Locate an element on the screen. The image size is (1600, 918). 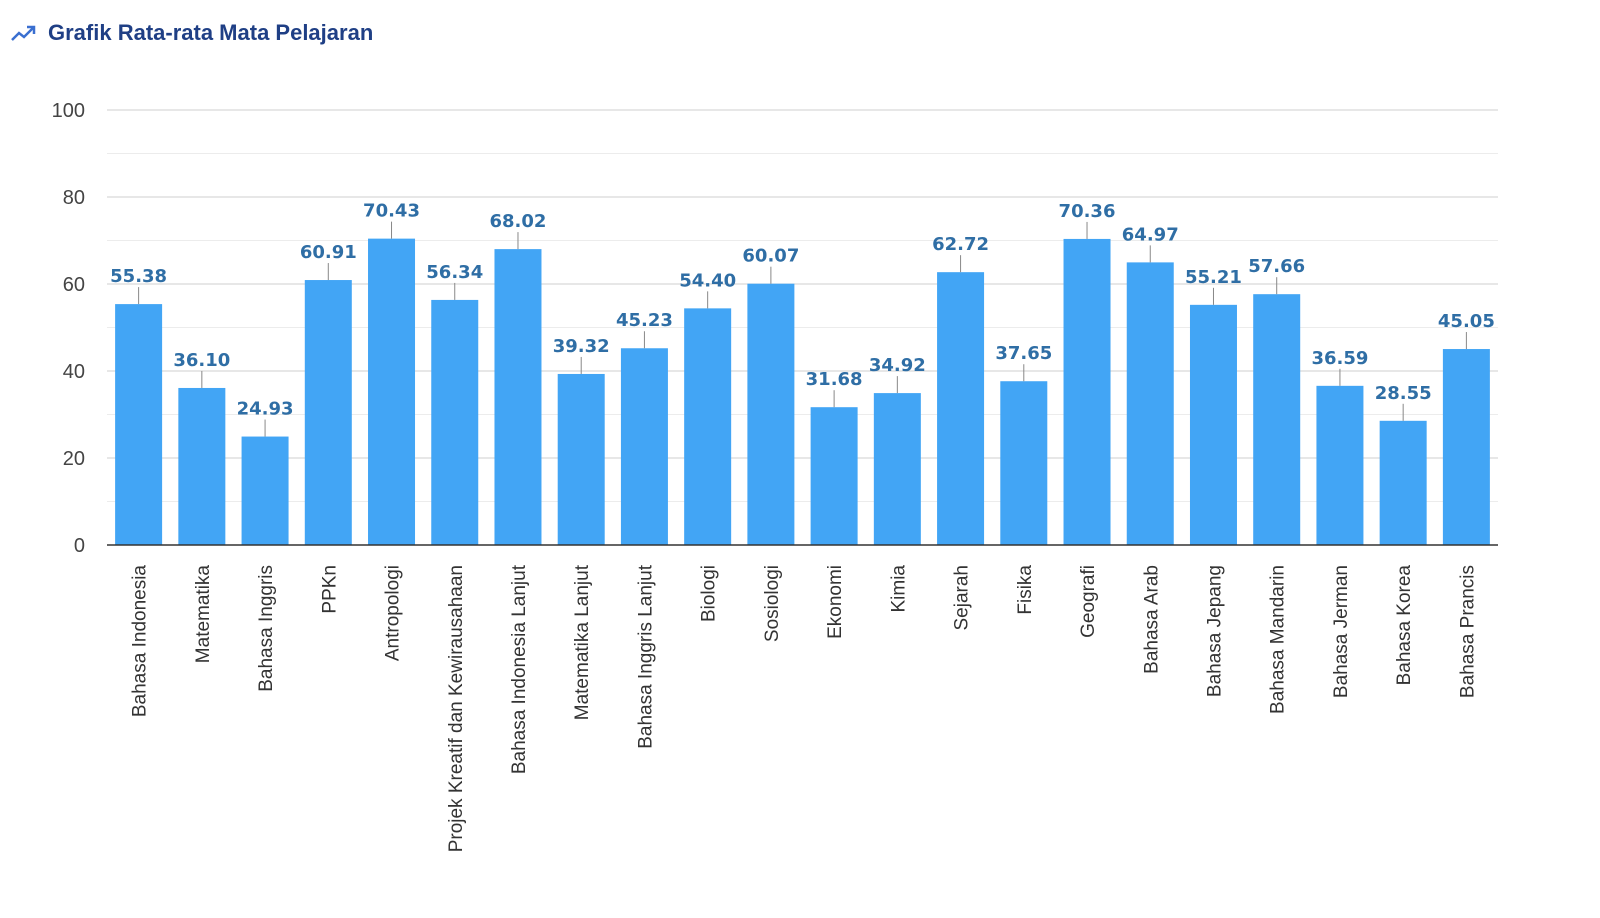
y-tick-label: 60 is located at coordinates (74, 285).